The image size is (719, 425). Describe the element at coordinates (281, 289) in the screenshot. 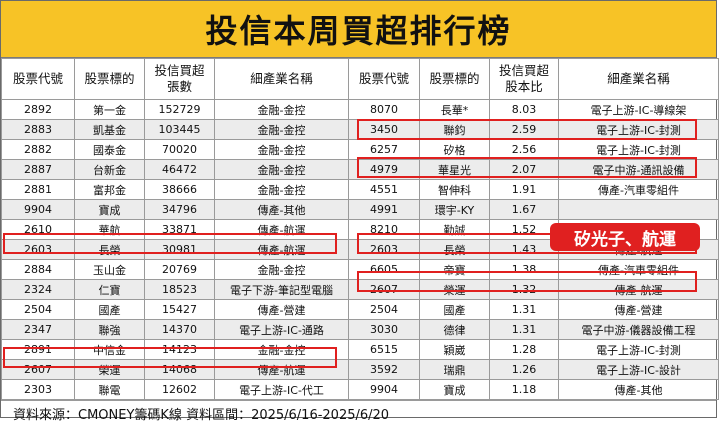

I see `table-cell: 電子下游-筆記型電腦` at that location.